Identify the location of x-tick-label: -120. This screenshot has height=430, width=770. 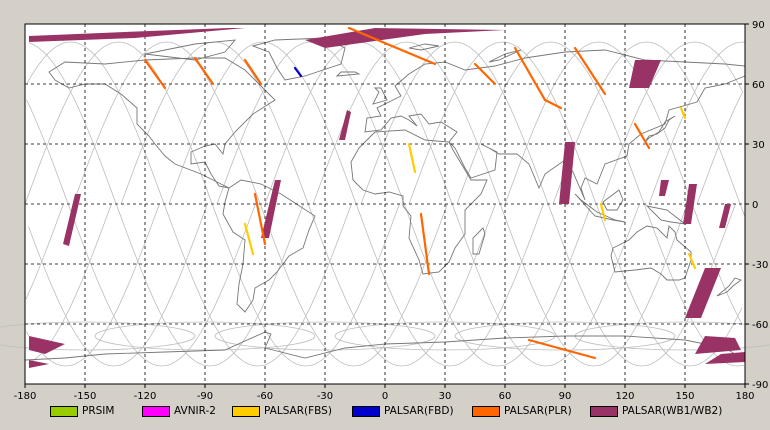
(145, 396).